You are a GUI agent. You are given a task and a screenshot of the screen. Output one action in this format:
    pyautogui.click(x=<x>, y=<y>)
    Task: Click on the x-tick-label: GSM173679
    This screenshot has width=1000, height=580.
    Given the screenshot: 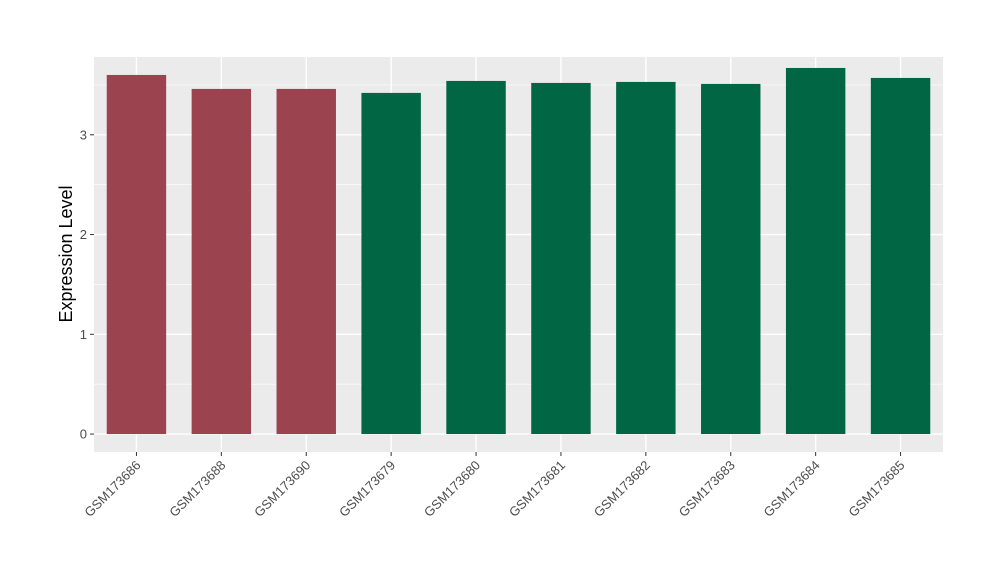 What is the action you would take?
    pyautogui.click(x=367, y=489)
    